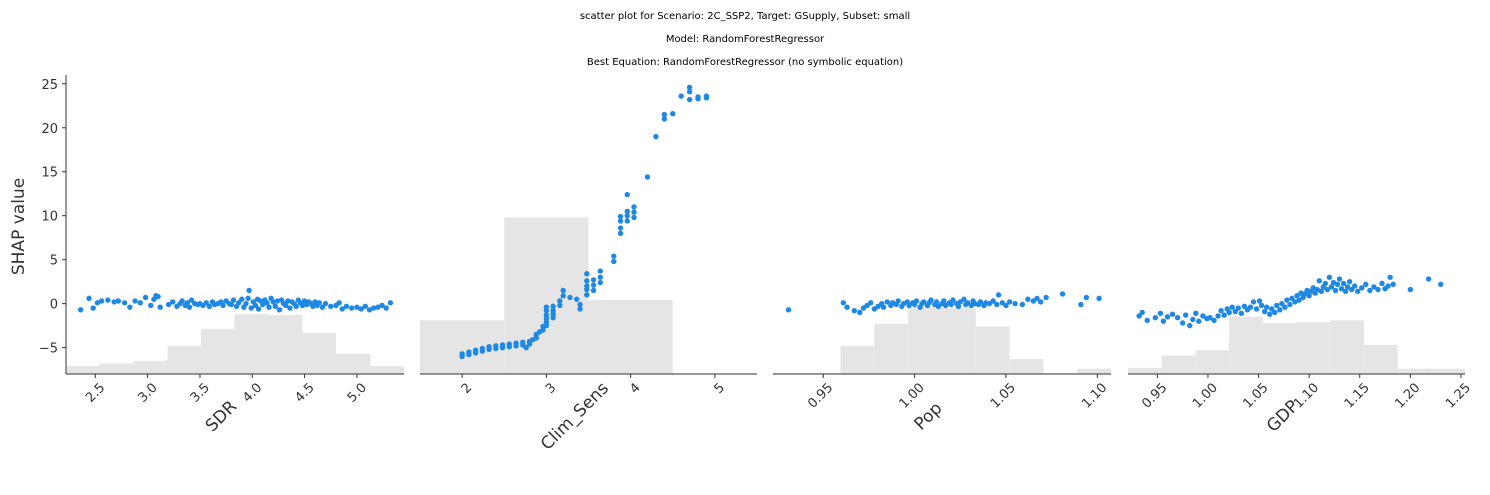  What do you see at coordinates (304, 392) in the screenshot?
I see `x-tick-label: 4.5` at bounding box center [304, 392].